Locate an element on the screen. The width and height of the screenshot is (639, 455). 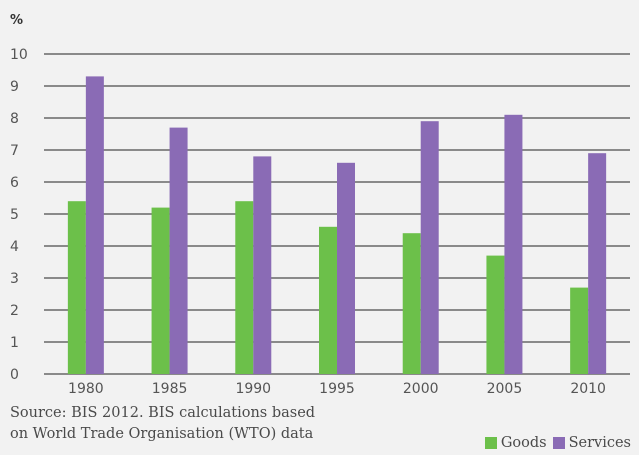
legend-label-goods: Goods is located at coordinates (523, 443).